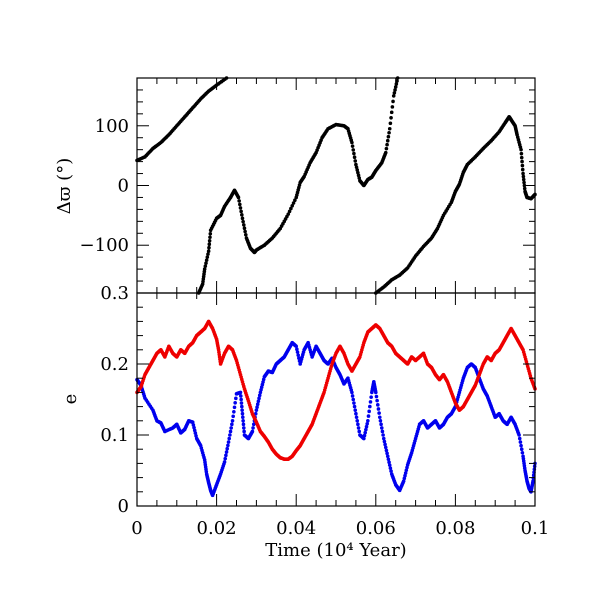  Describe the element at coordinates (376, 528) in the screenshot. I see `x-tick-label: 0.06` at that location.